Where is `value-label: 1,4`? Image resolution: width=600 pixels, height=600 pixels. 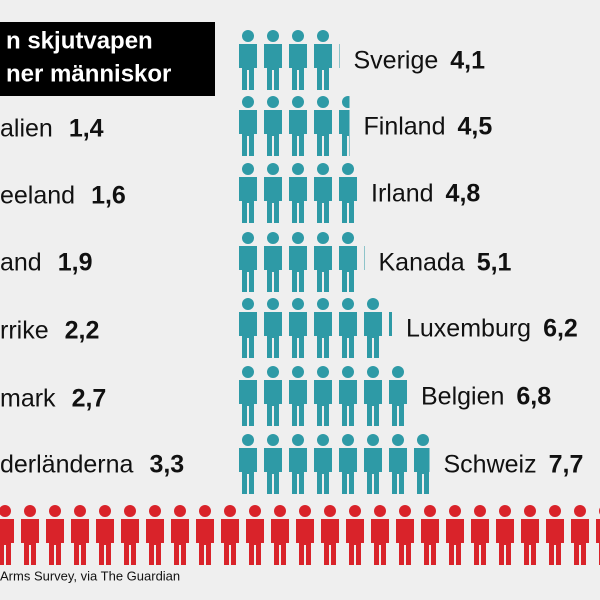
value-label: 1,4 is located at coordinates (86, 129).